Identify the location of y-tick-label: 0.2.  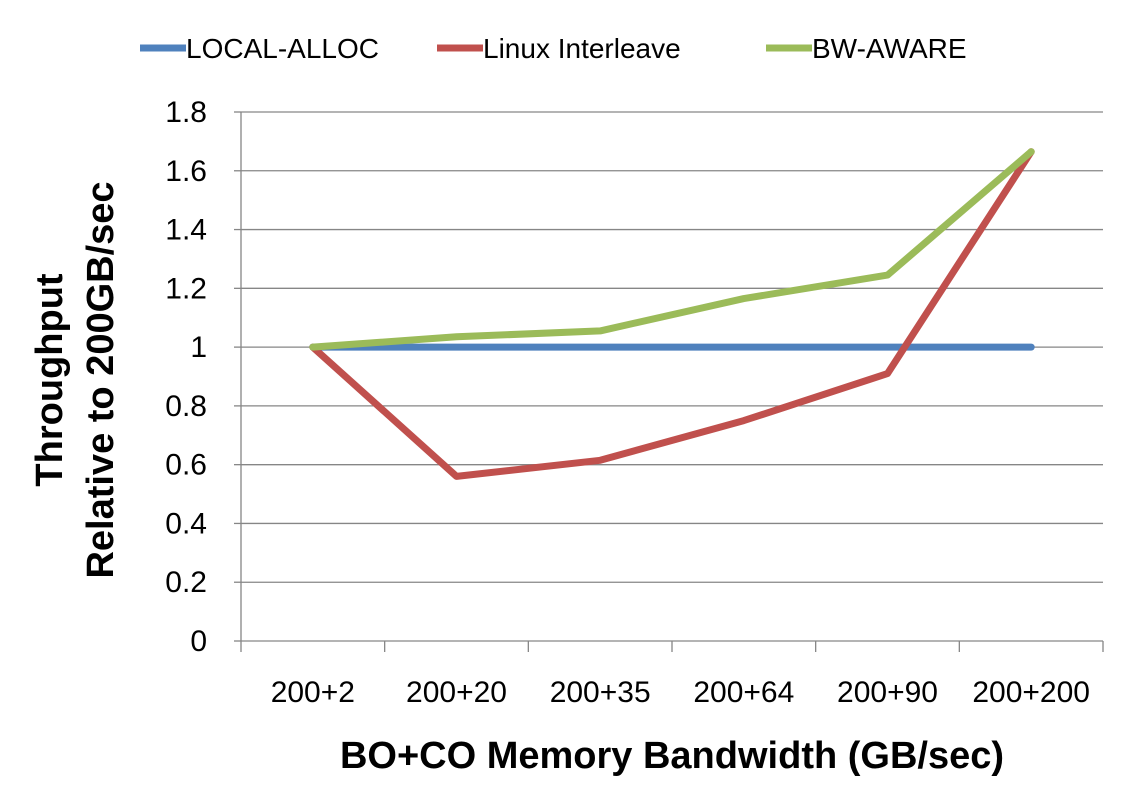
(186, 582).